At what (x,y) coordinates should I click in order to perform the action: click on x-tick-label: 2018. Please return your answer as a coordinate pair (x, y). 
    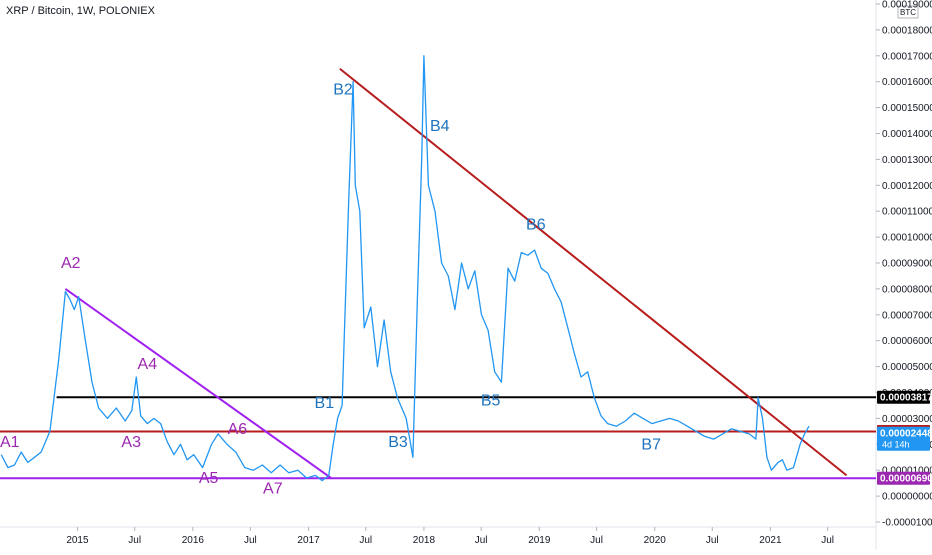
    Looking at the image, I should click on (424, 540).